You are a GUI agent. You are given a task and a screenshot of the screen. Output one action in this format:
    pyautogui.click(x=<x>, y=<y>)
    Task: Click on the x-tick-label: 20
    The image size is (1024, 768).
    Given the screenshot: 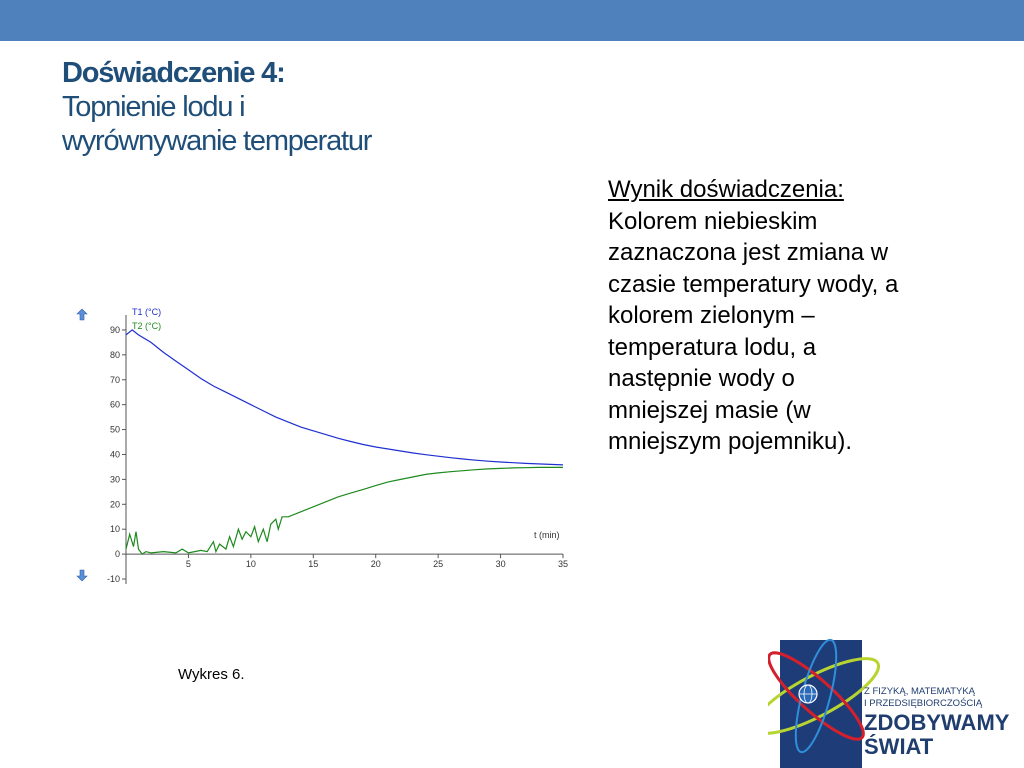 What is the action you would take?
    pyautogui.click(x=376, y=564)
    